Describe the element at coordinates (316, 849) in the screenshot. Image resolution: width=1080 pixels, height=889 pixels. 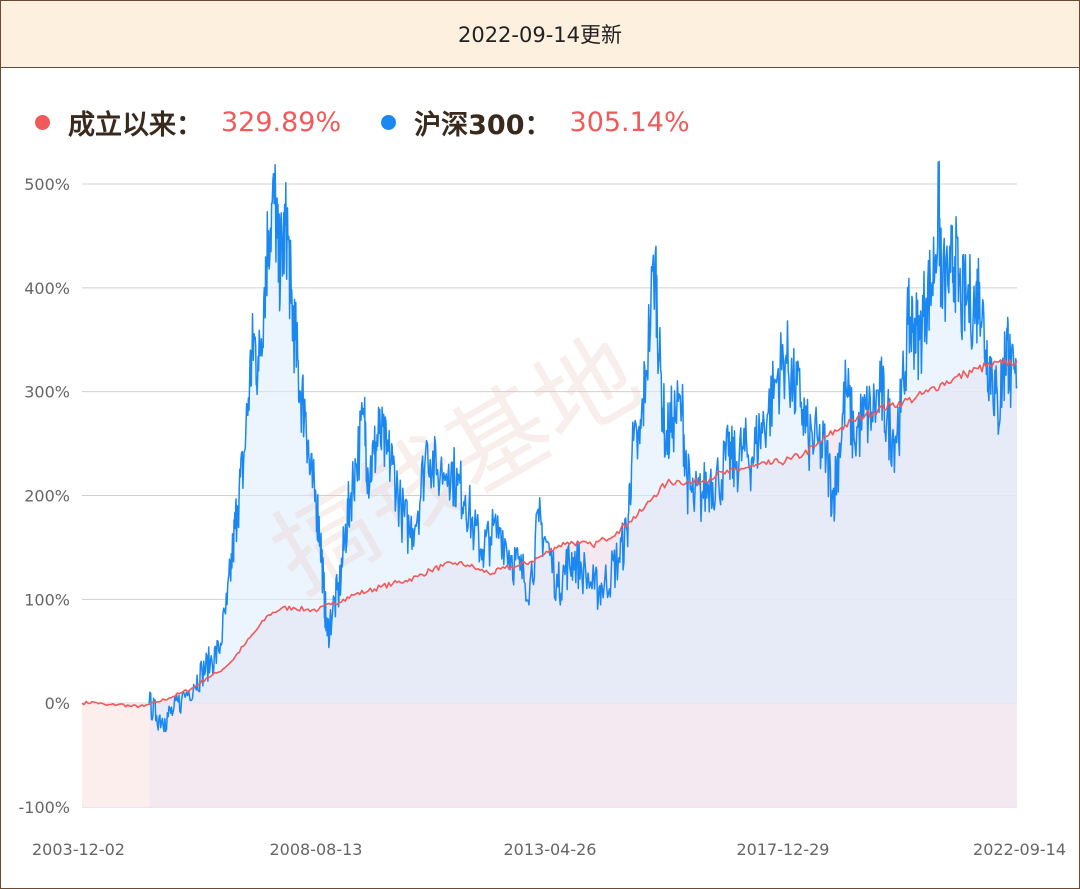
I see `x-tick-label: 2008-08-13` at that location.